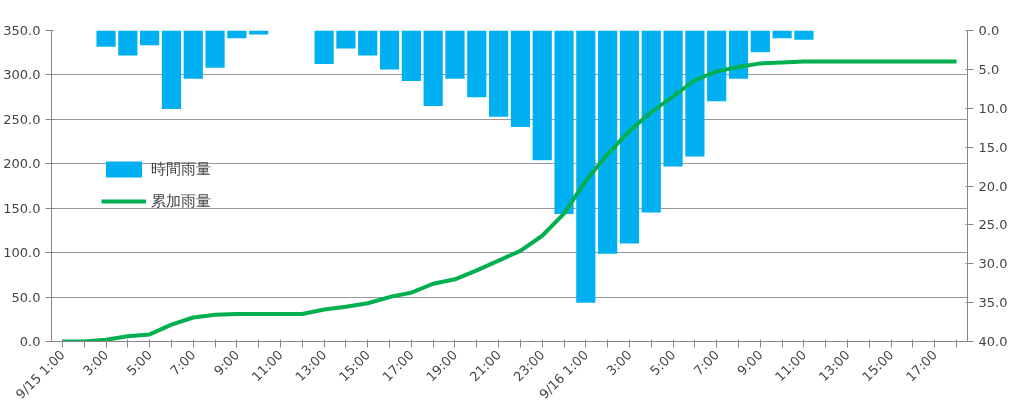 This screenshot has width=1025, height=416. Describe the element at coordinates (22, 30) in the screenshot. I see `y-tick-label: 350.0` at that location.